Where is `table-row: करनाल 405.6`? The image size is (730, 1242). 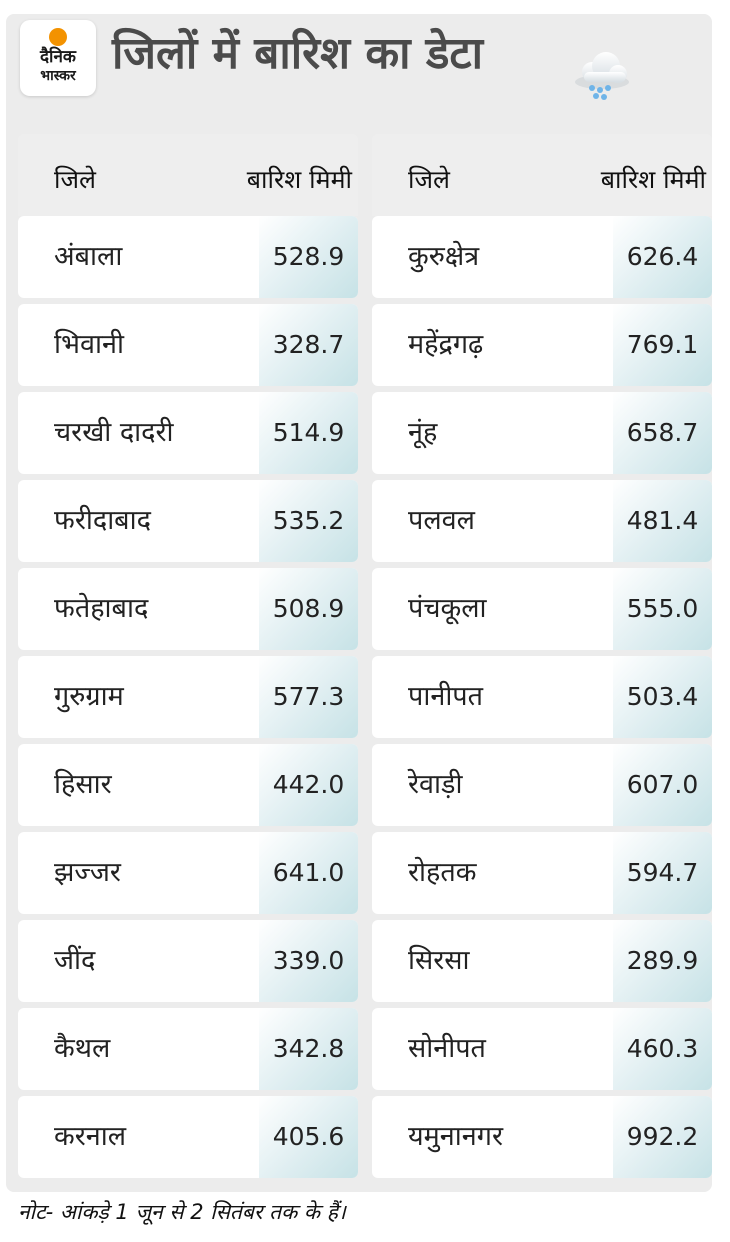
table-row: करनाल 405.6 is located at coordinates (188, 1137).